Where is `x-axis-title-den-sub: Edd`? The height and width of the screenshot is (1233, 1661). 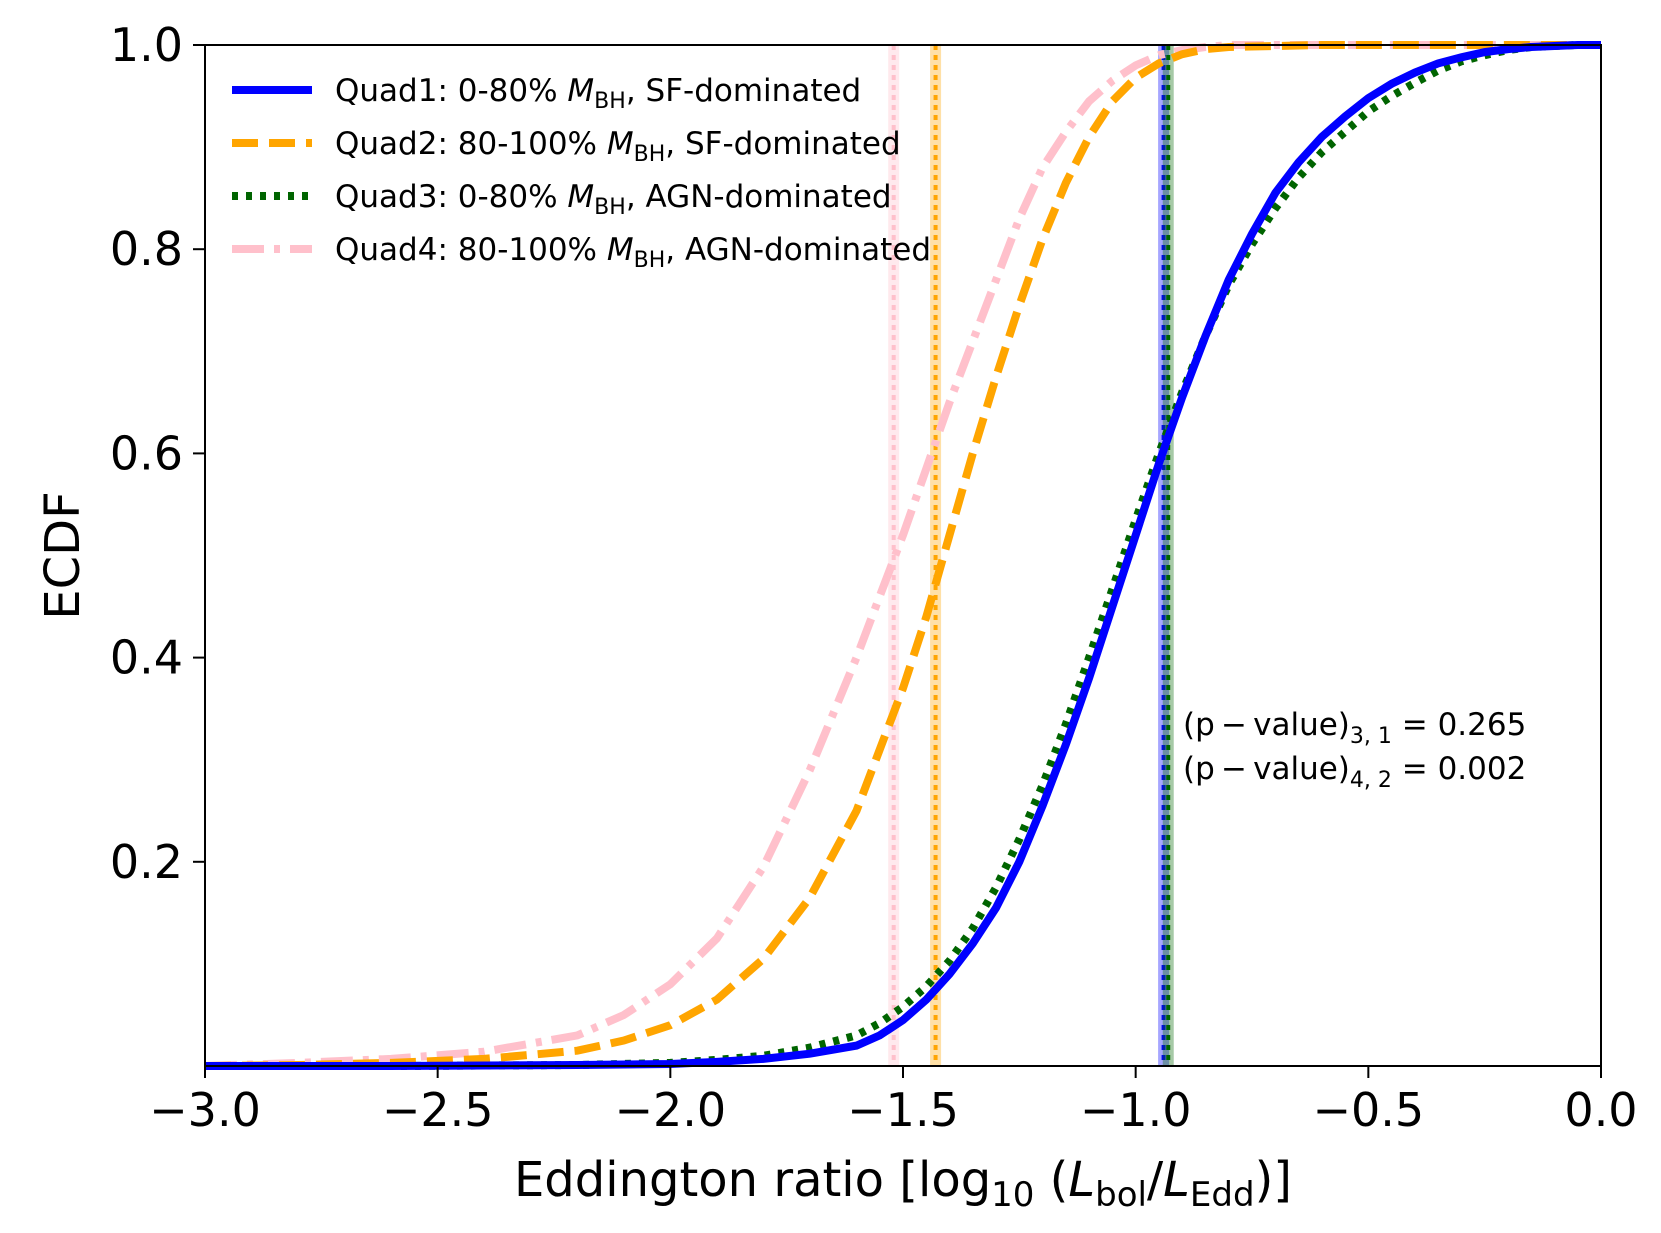 x-axis-title-den-sub: Edd is located at coordinates (1222, 1195).